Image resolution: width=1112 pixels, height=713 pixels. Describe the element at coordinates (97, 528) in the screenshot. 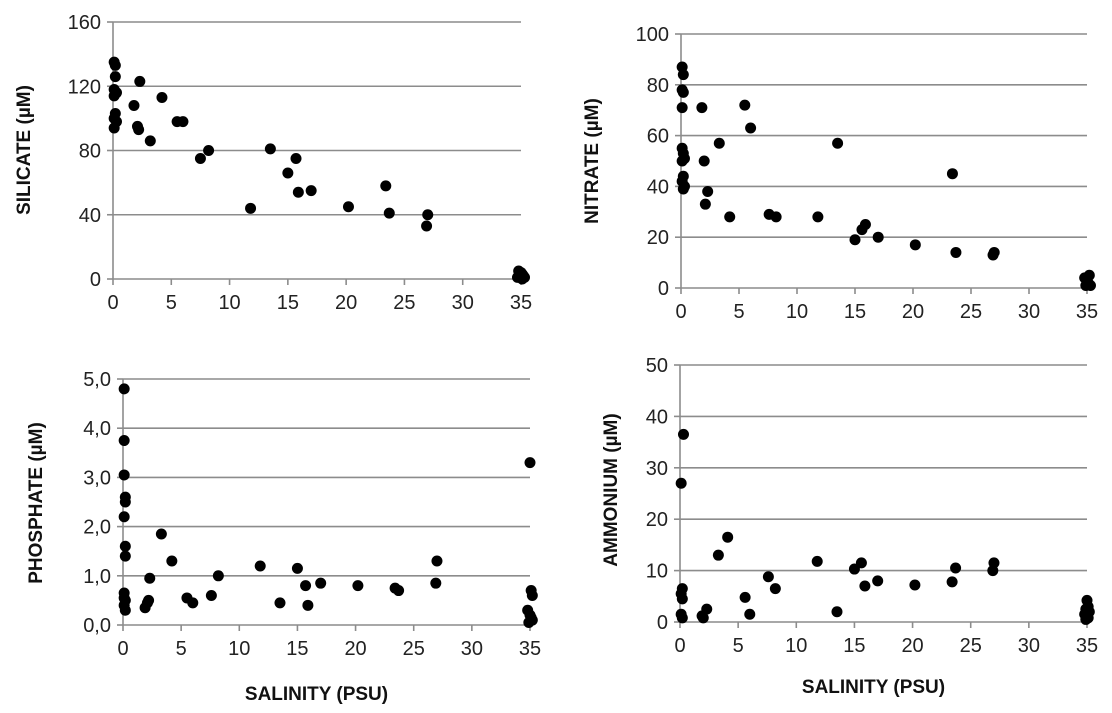

I see `y-tick-label: 2,0` at that location.